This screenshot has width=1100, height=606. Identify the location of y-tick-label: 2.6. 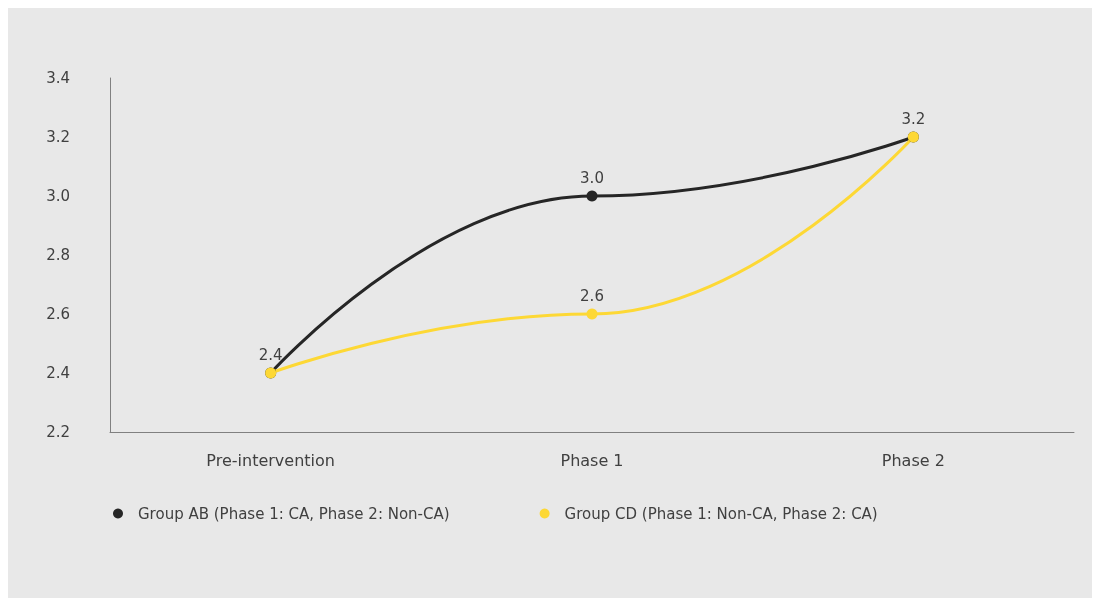
(58, 314).